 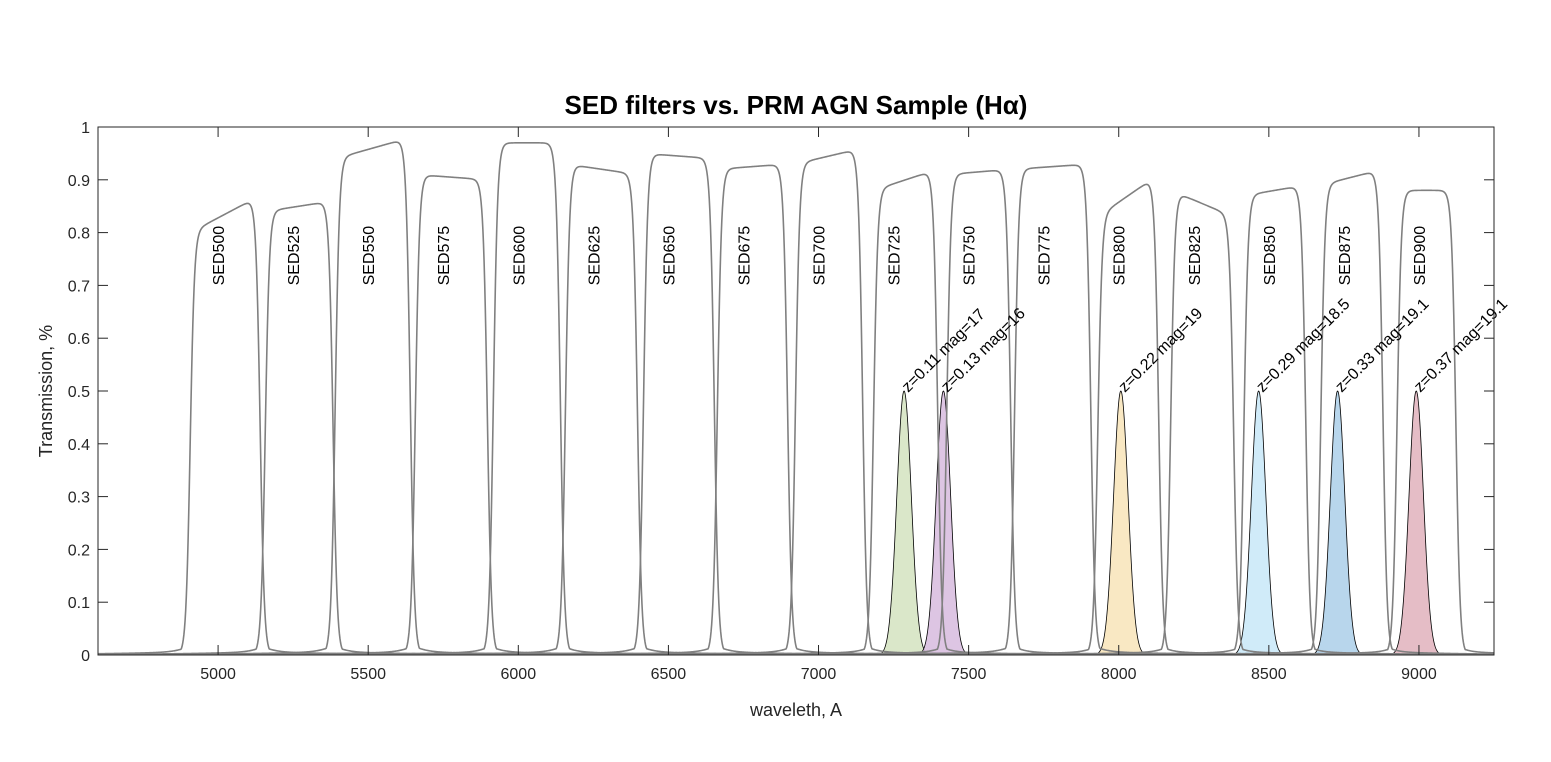 What do you see at coordinates (969, 674) in the screenshot?
I see `x-tick-label-7500: 7500` at bounding box center [969, 674].